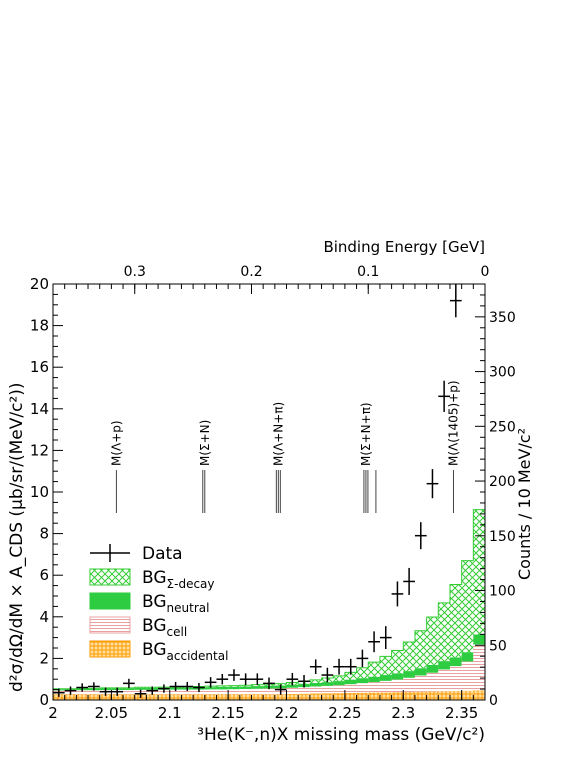  I want to click on x-tick-label: 2.05, so click(111, 713).